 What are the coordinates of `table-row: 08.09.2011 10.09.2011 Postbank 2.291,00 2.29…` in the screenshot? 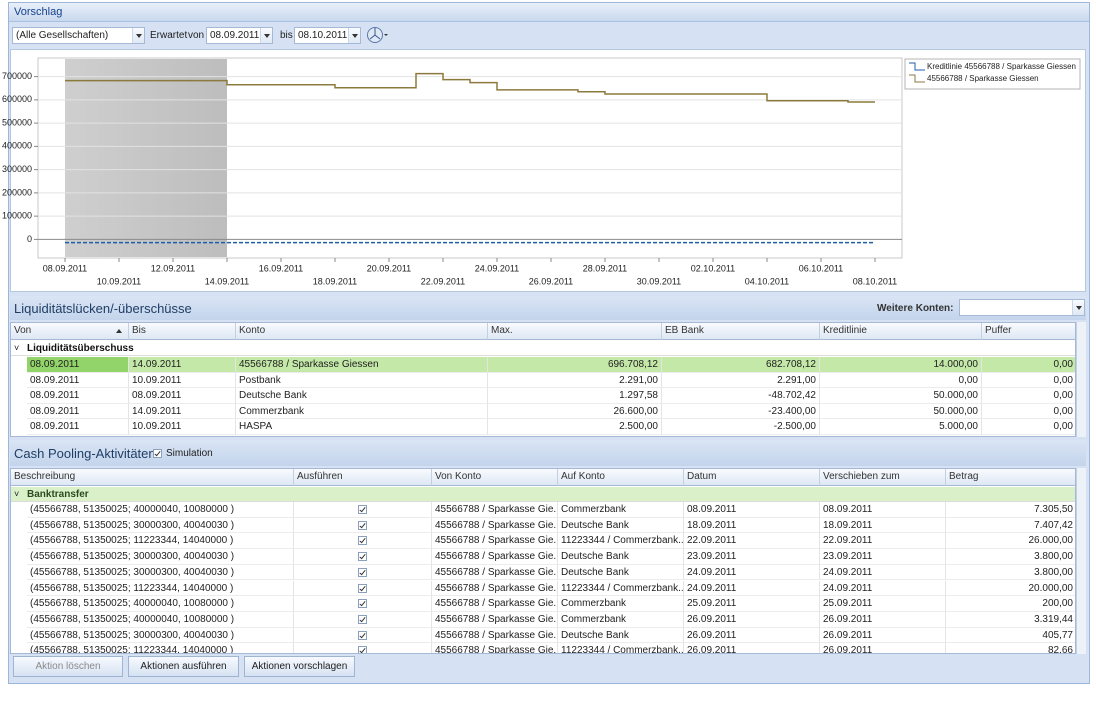 It's located at (551, 380).